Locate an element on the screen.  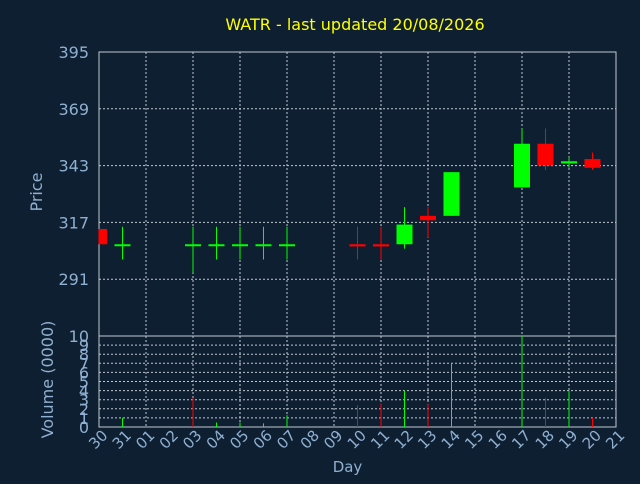
volume-tick-label: 1 is located at coordinates (84, 418).